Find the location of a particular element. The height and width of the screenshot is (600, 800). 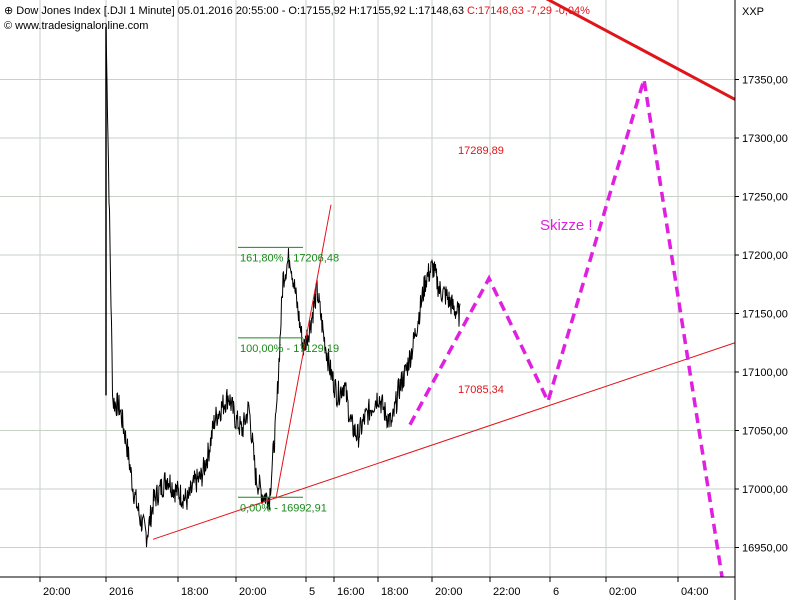

steep-trendline is located at coordinates (303, 351).